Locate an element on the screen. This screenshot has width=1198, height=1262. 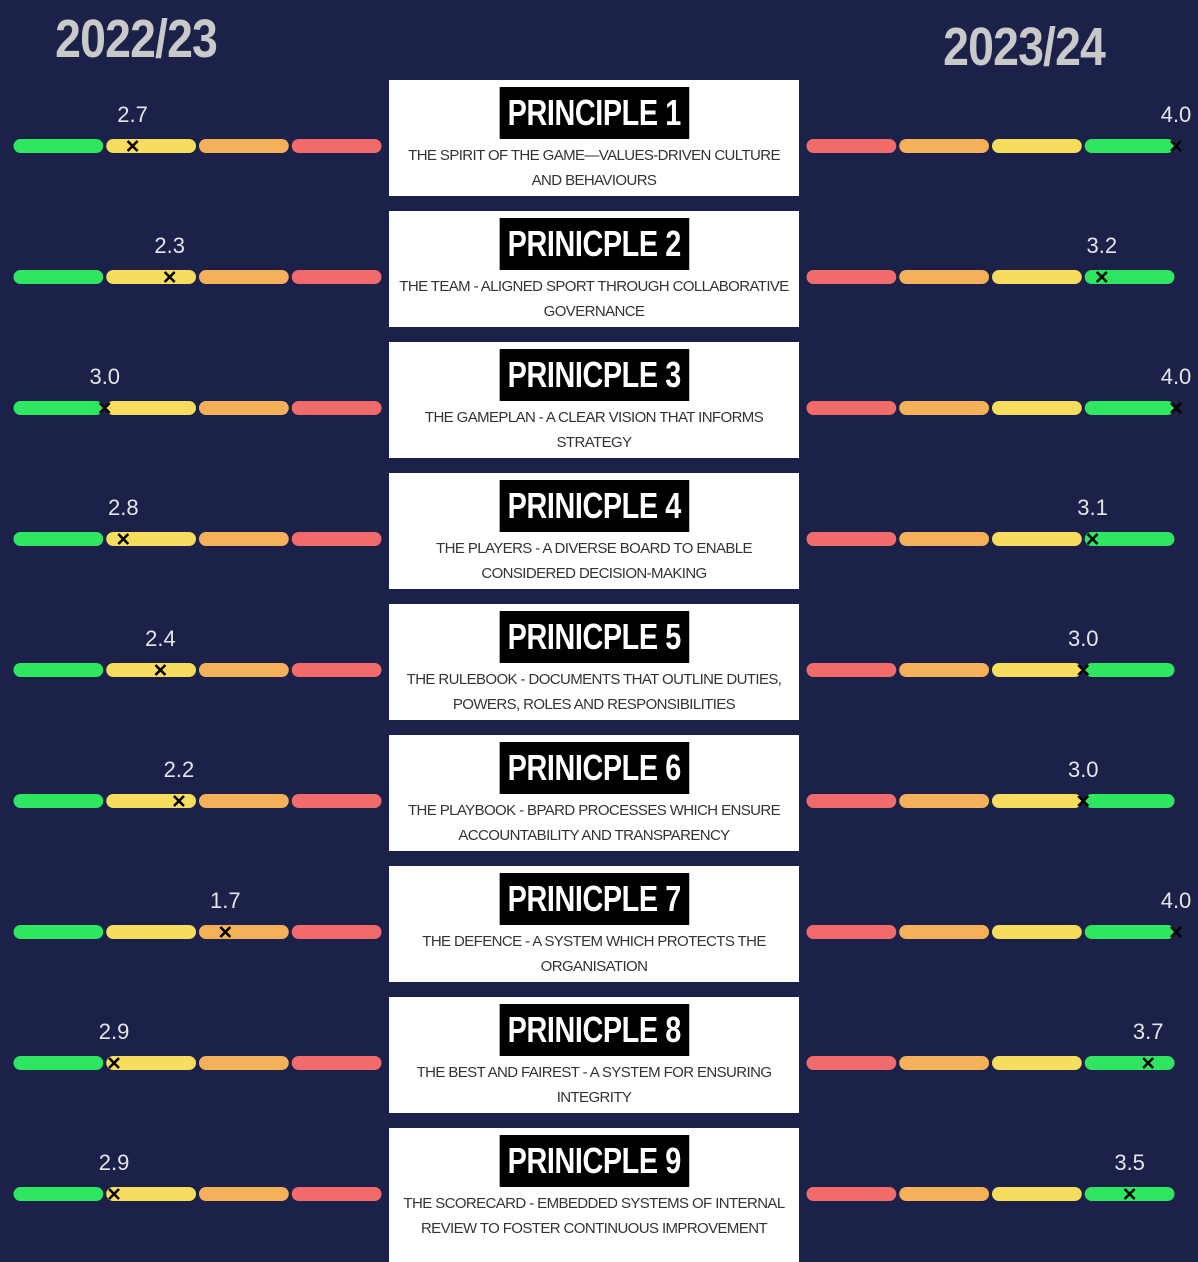
principle-title: PRINICPLE 9 is located at coordinates (594, 1161).